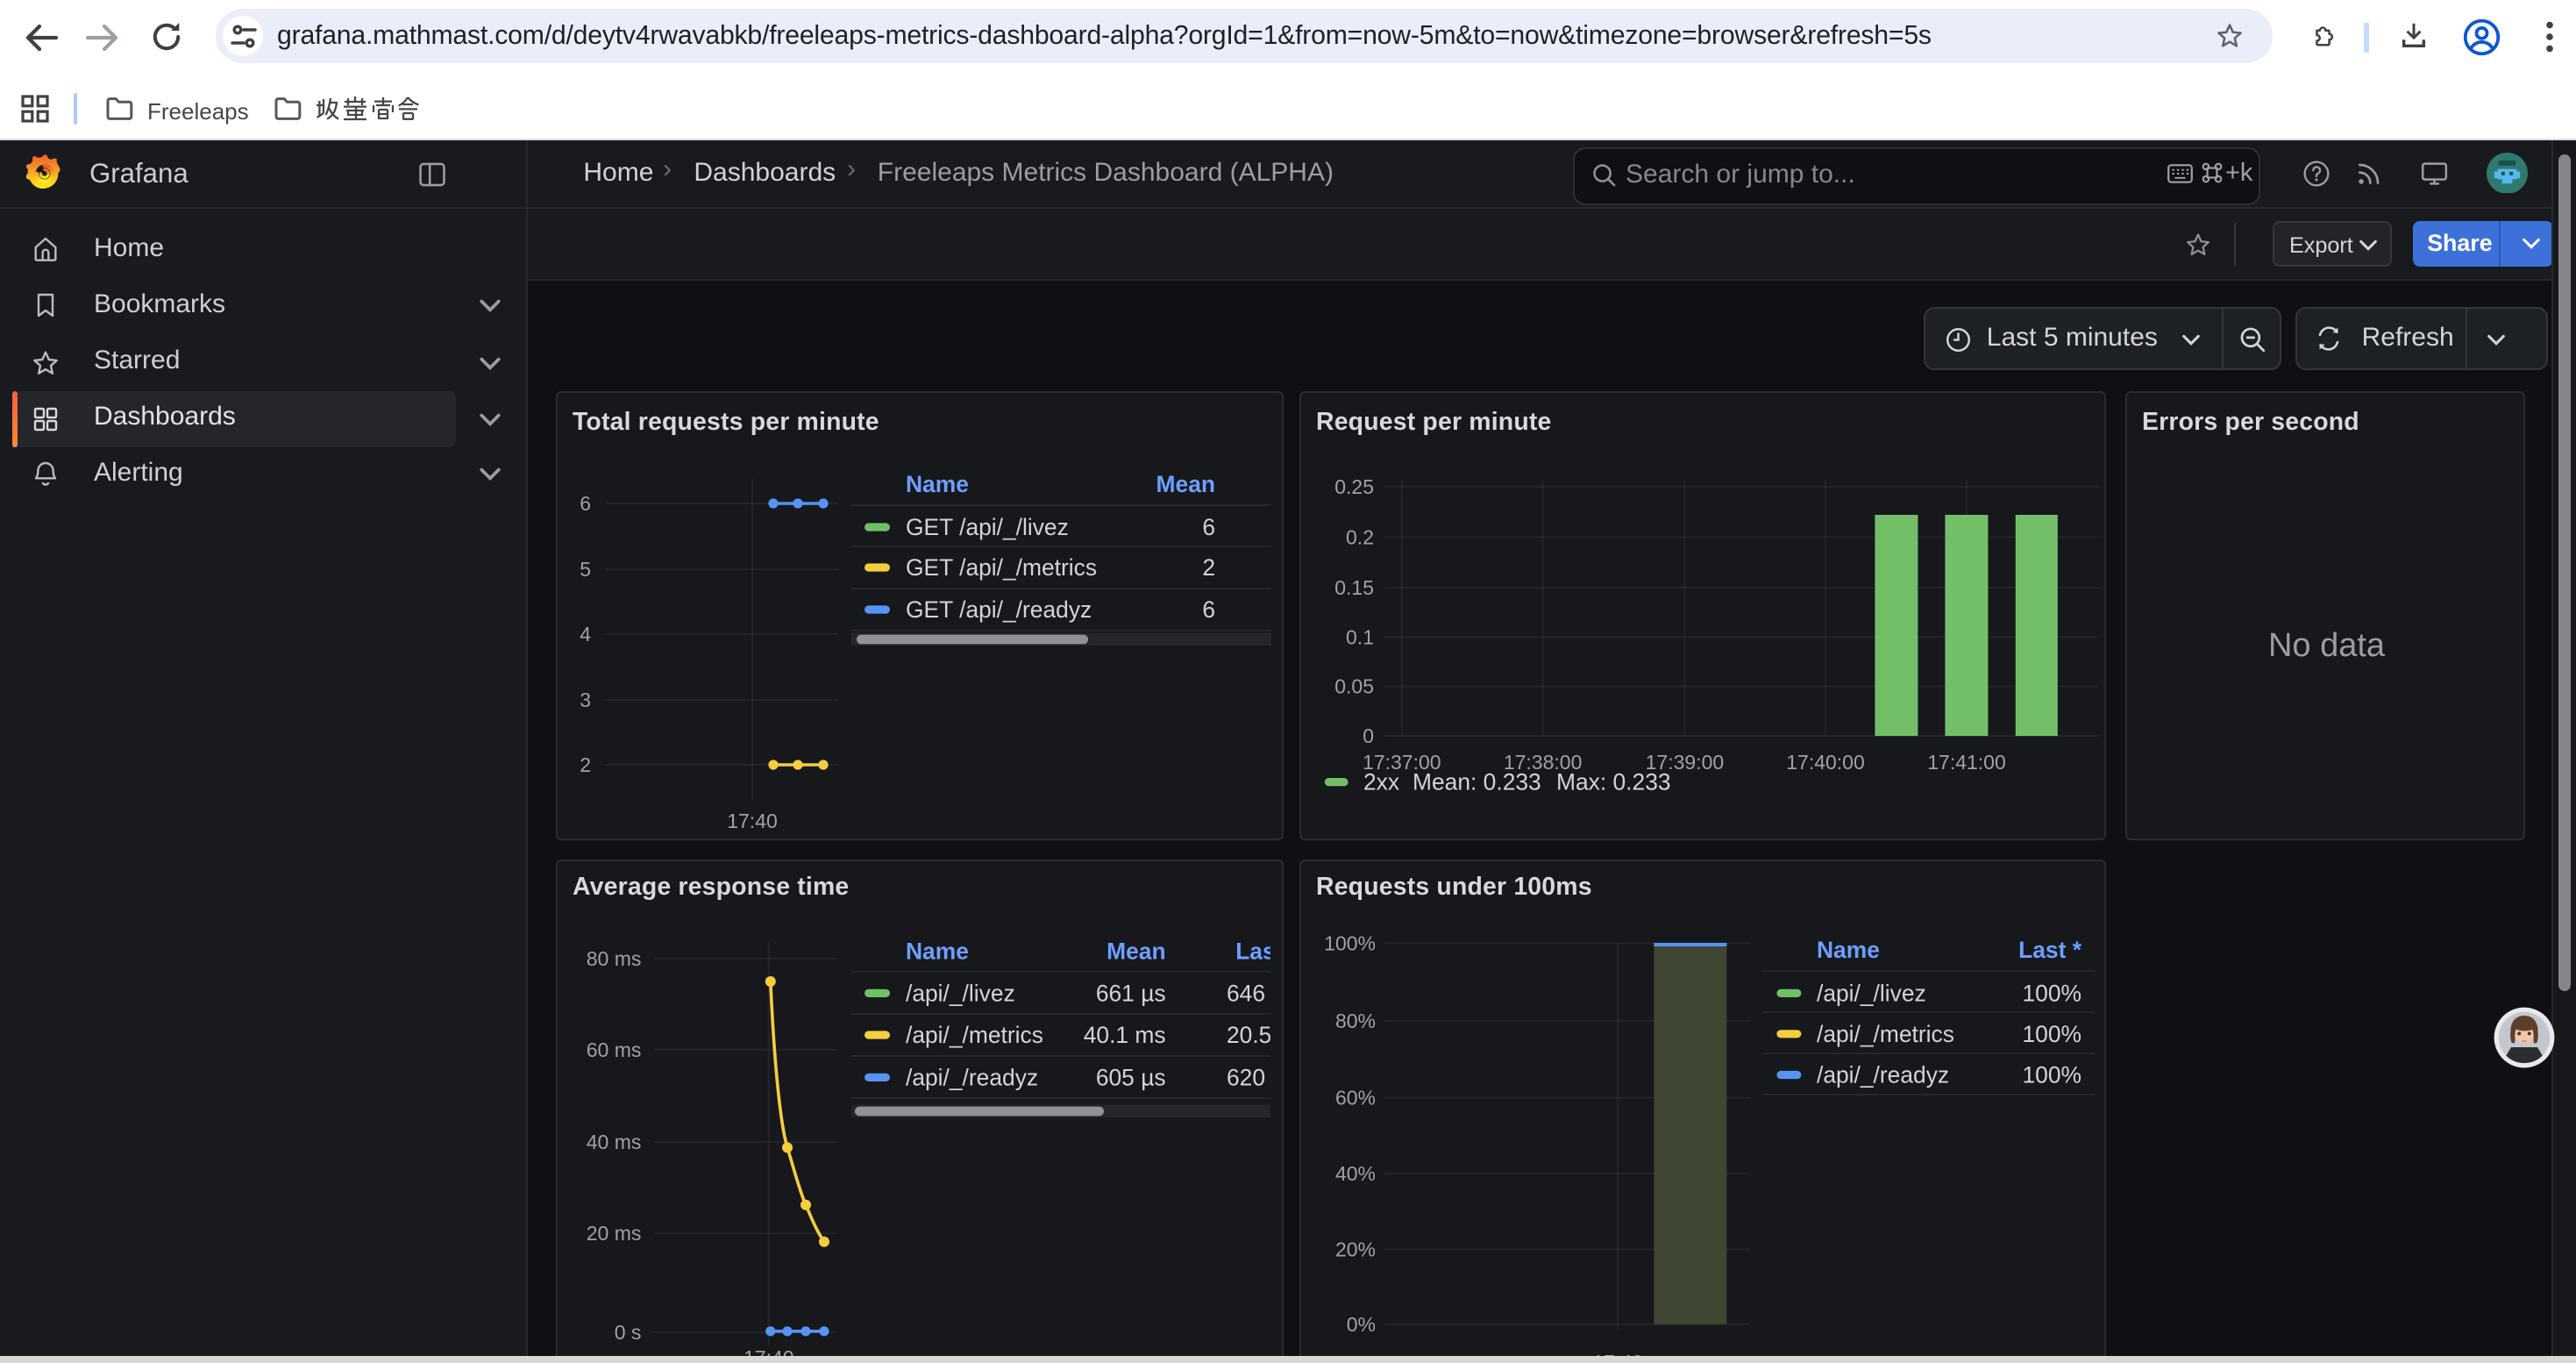 Image resolution: width=2576 pixels, height=1363 pixels. Describe the element at coordinates (1254, 1035) in the screenshot. I see `svg-text: 20.5 ms` at that location.